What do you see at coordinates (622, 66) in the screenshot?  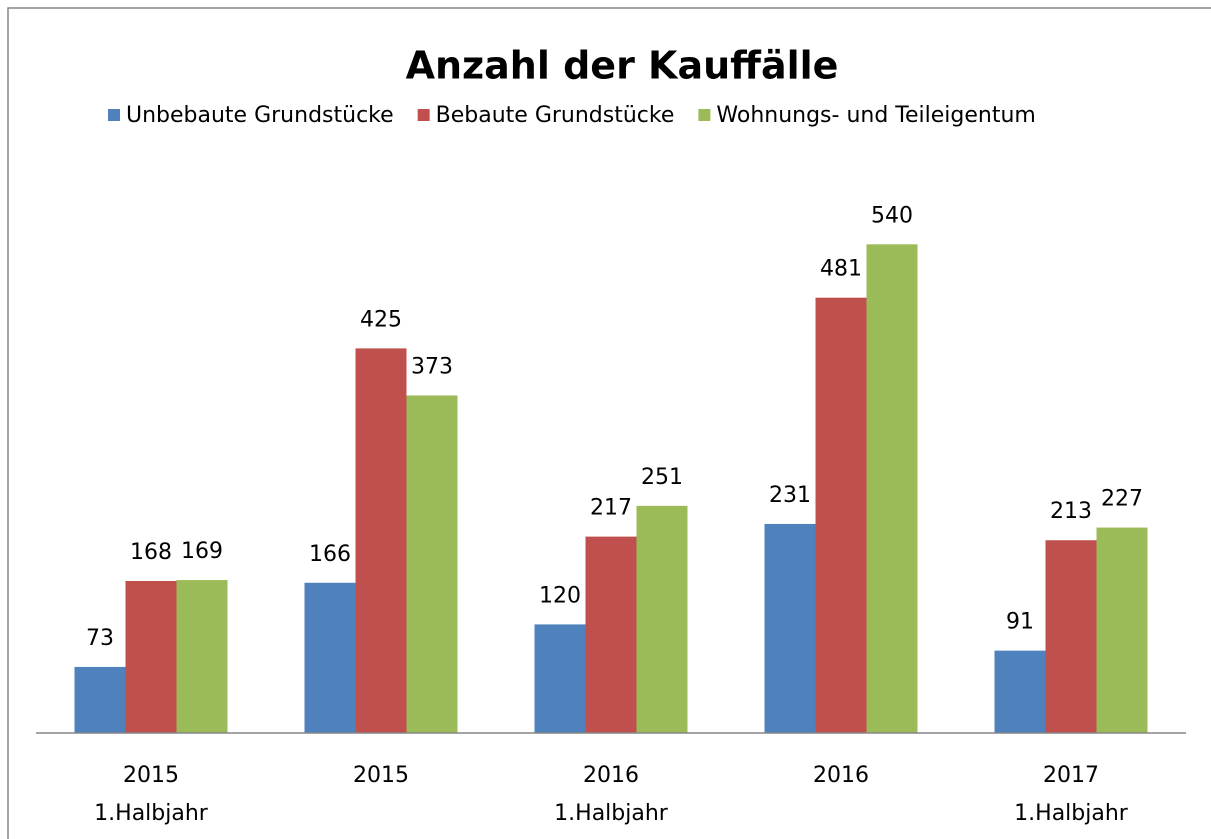 I see `chart-title: Anzahl der Kauffälle` at bounding box center [622, 66].